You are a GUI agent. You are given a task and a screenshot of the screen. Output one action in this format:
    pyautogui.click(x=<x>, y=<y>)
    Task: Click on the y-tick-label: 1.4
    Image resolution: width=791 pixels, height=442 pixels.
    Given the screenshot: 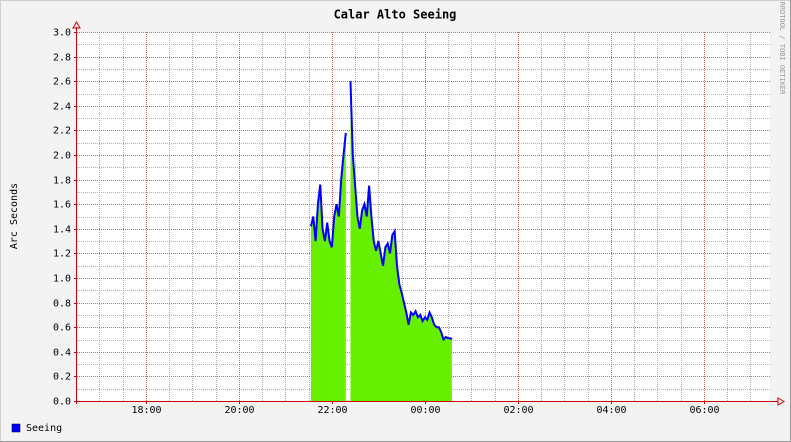 What is the action you would take?
    pyautogui.click(x=62, y=230)
    